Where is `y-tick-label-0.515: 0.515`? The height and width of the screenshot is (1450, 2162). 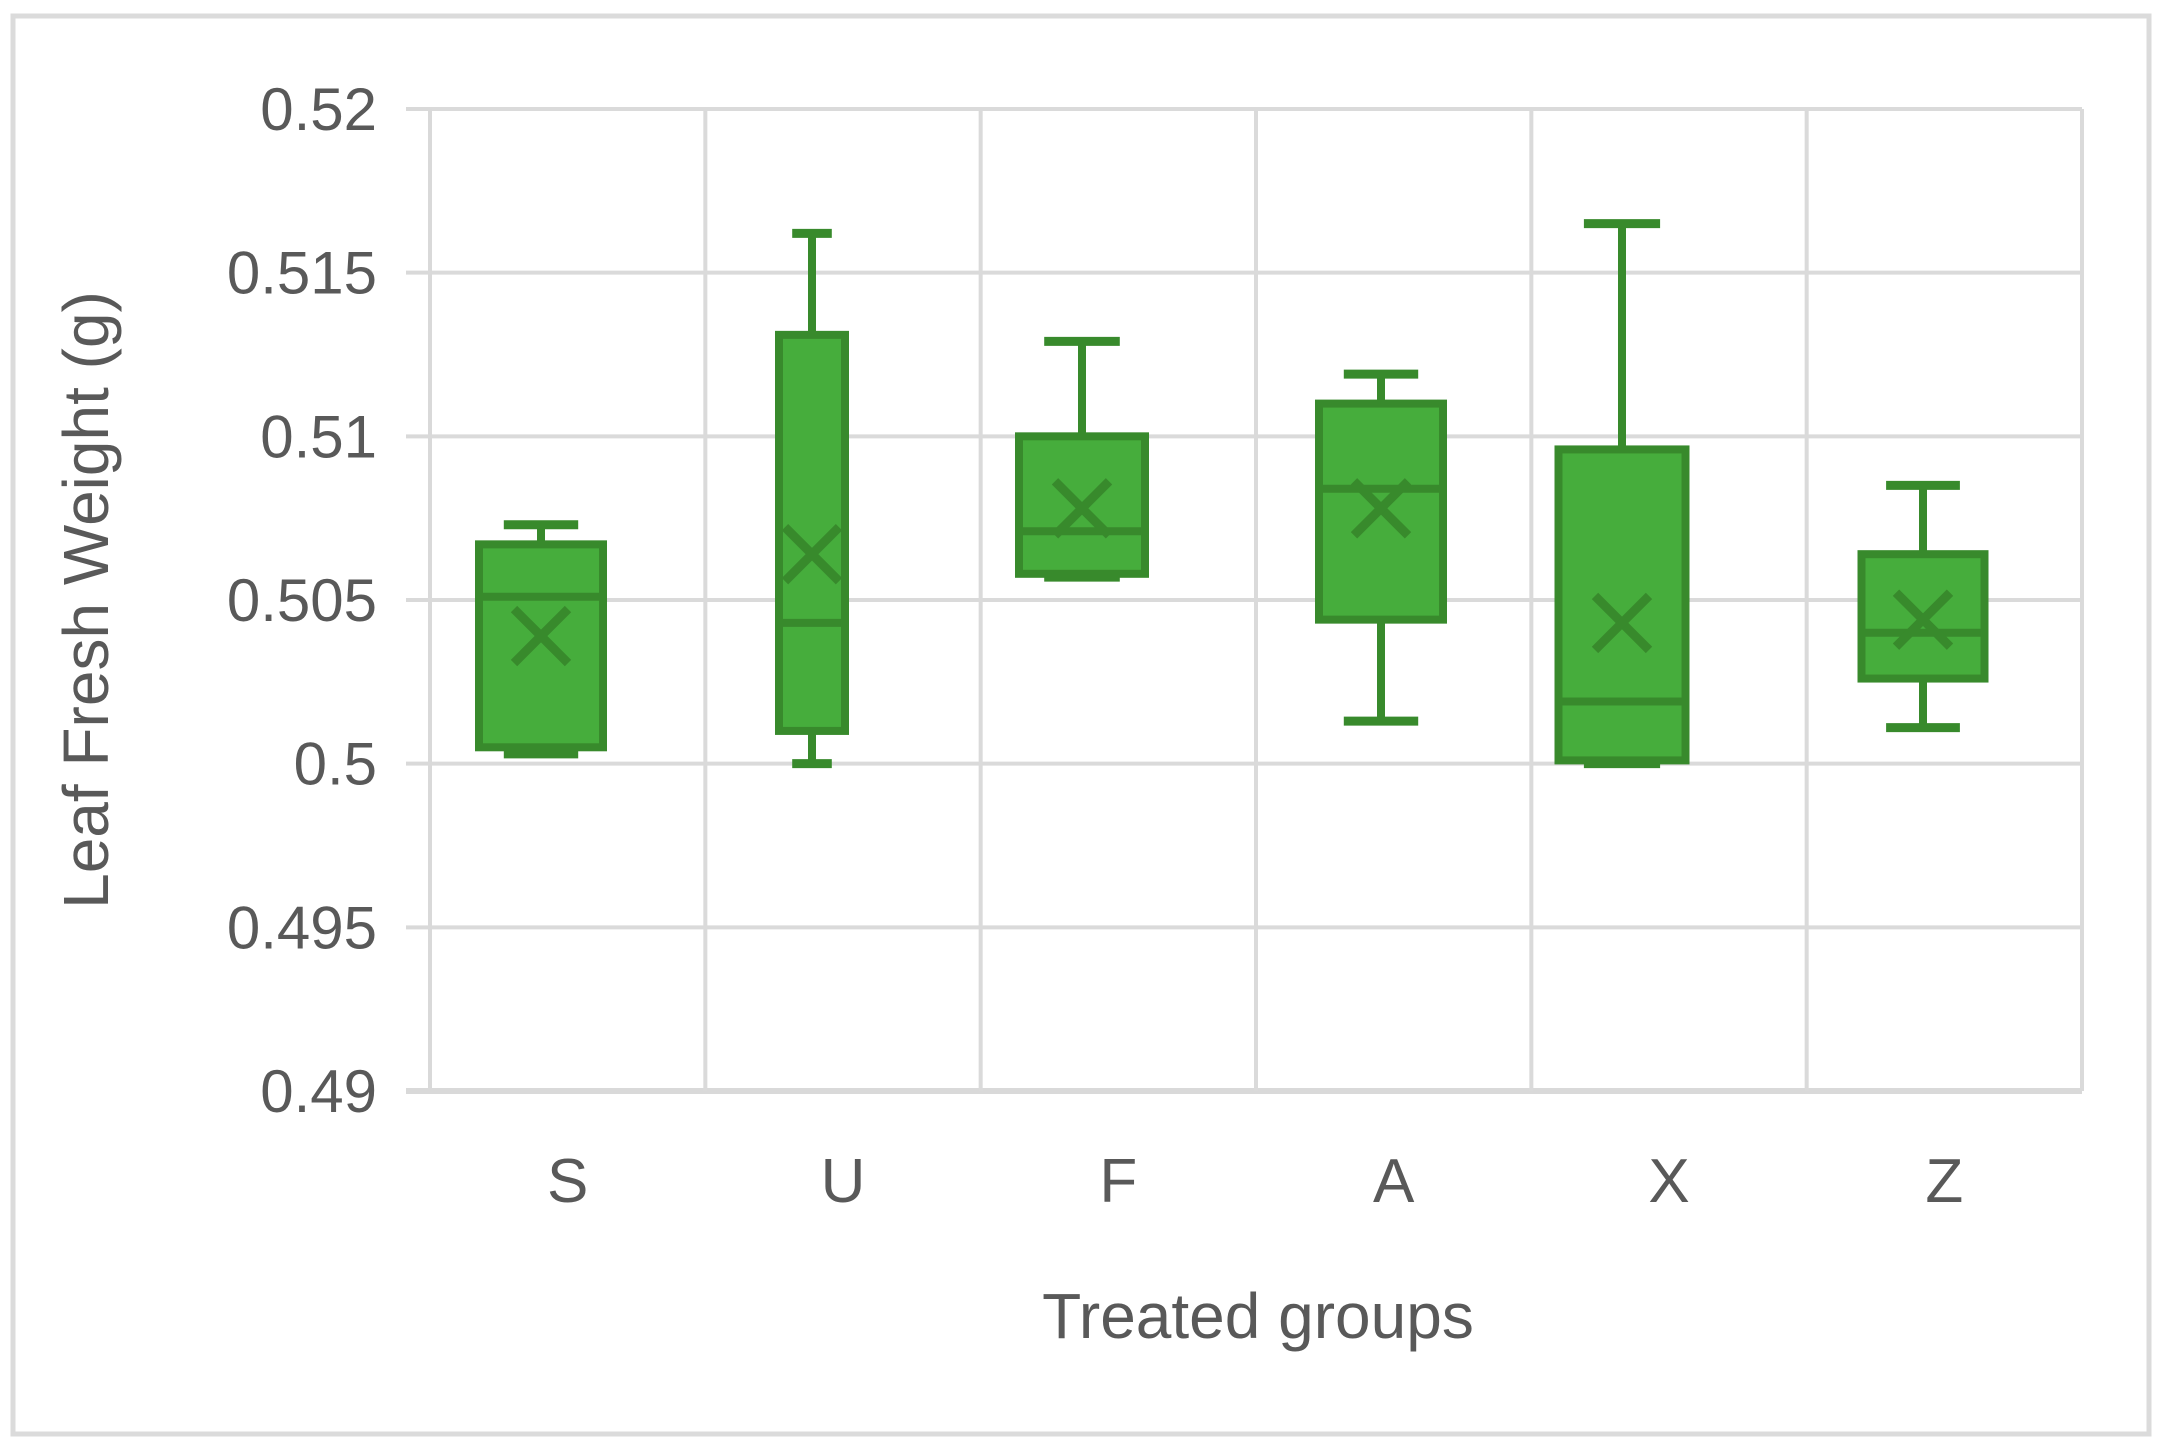
y-tick-label-0.515: 0.515 is located at coordinates (302, 273).